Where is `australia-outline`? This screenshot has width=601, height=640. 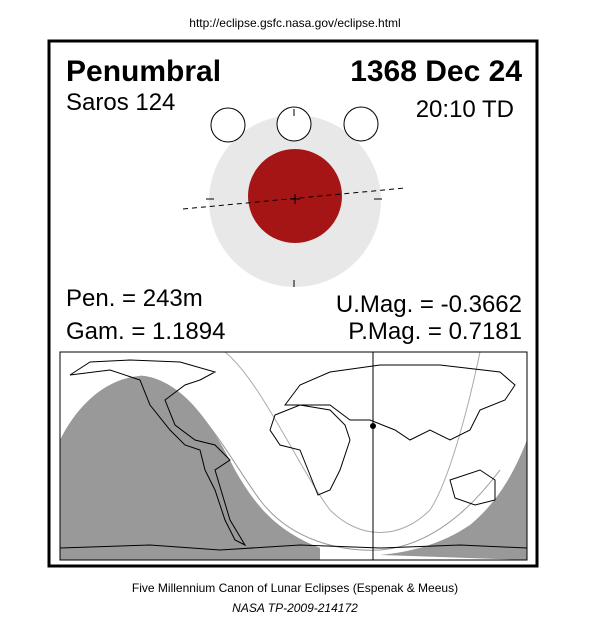
australia-outline is located at coordinates (472, 487).